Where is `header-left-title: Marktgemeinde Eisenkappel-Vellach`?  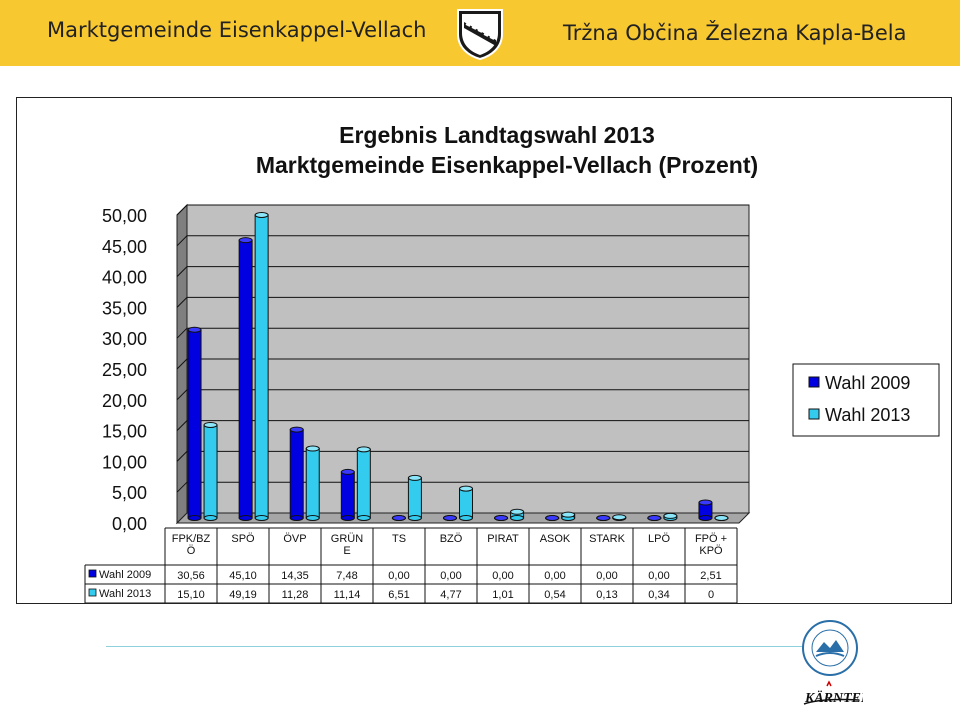
header-left-title: Marktgemeinde Eisenkappel-Vellach is located at coordinates (237, 30).